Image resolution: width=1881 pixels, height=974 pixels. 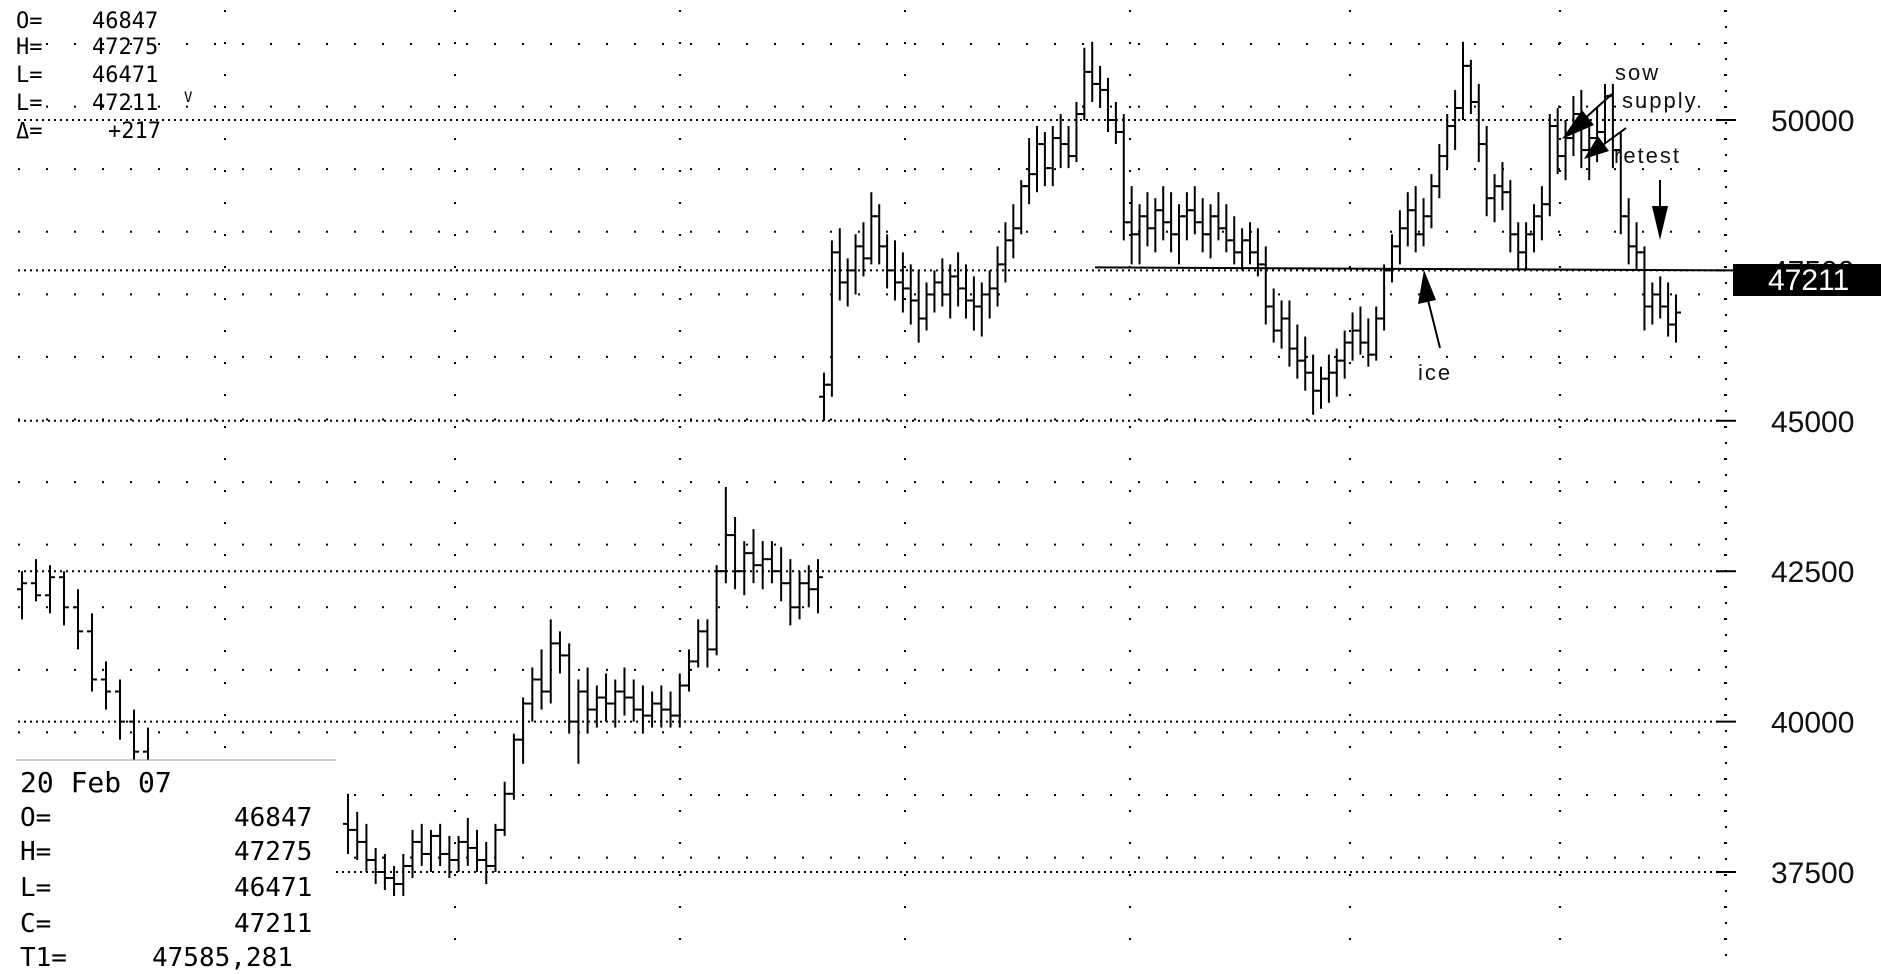 What do you see at coordinates (35, 888) in the screenshot?
I see `bottom-readout-label: L=` at bounding box center [35, 888].